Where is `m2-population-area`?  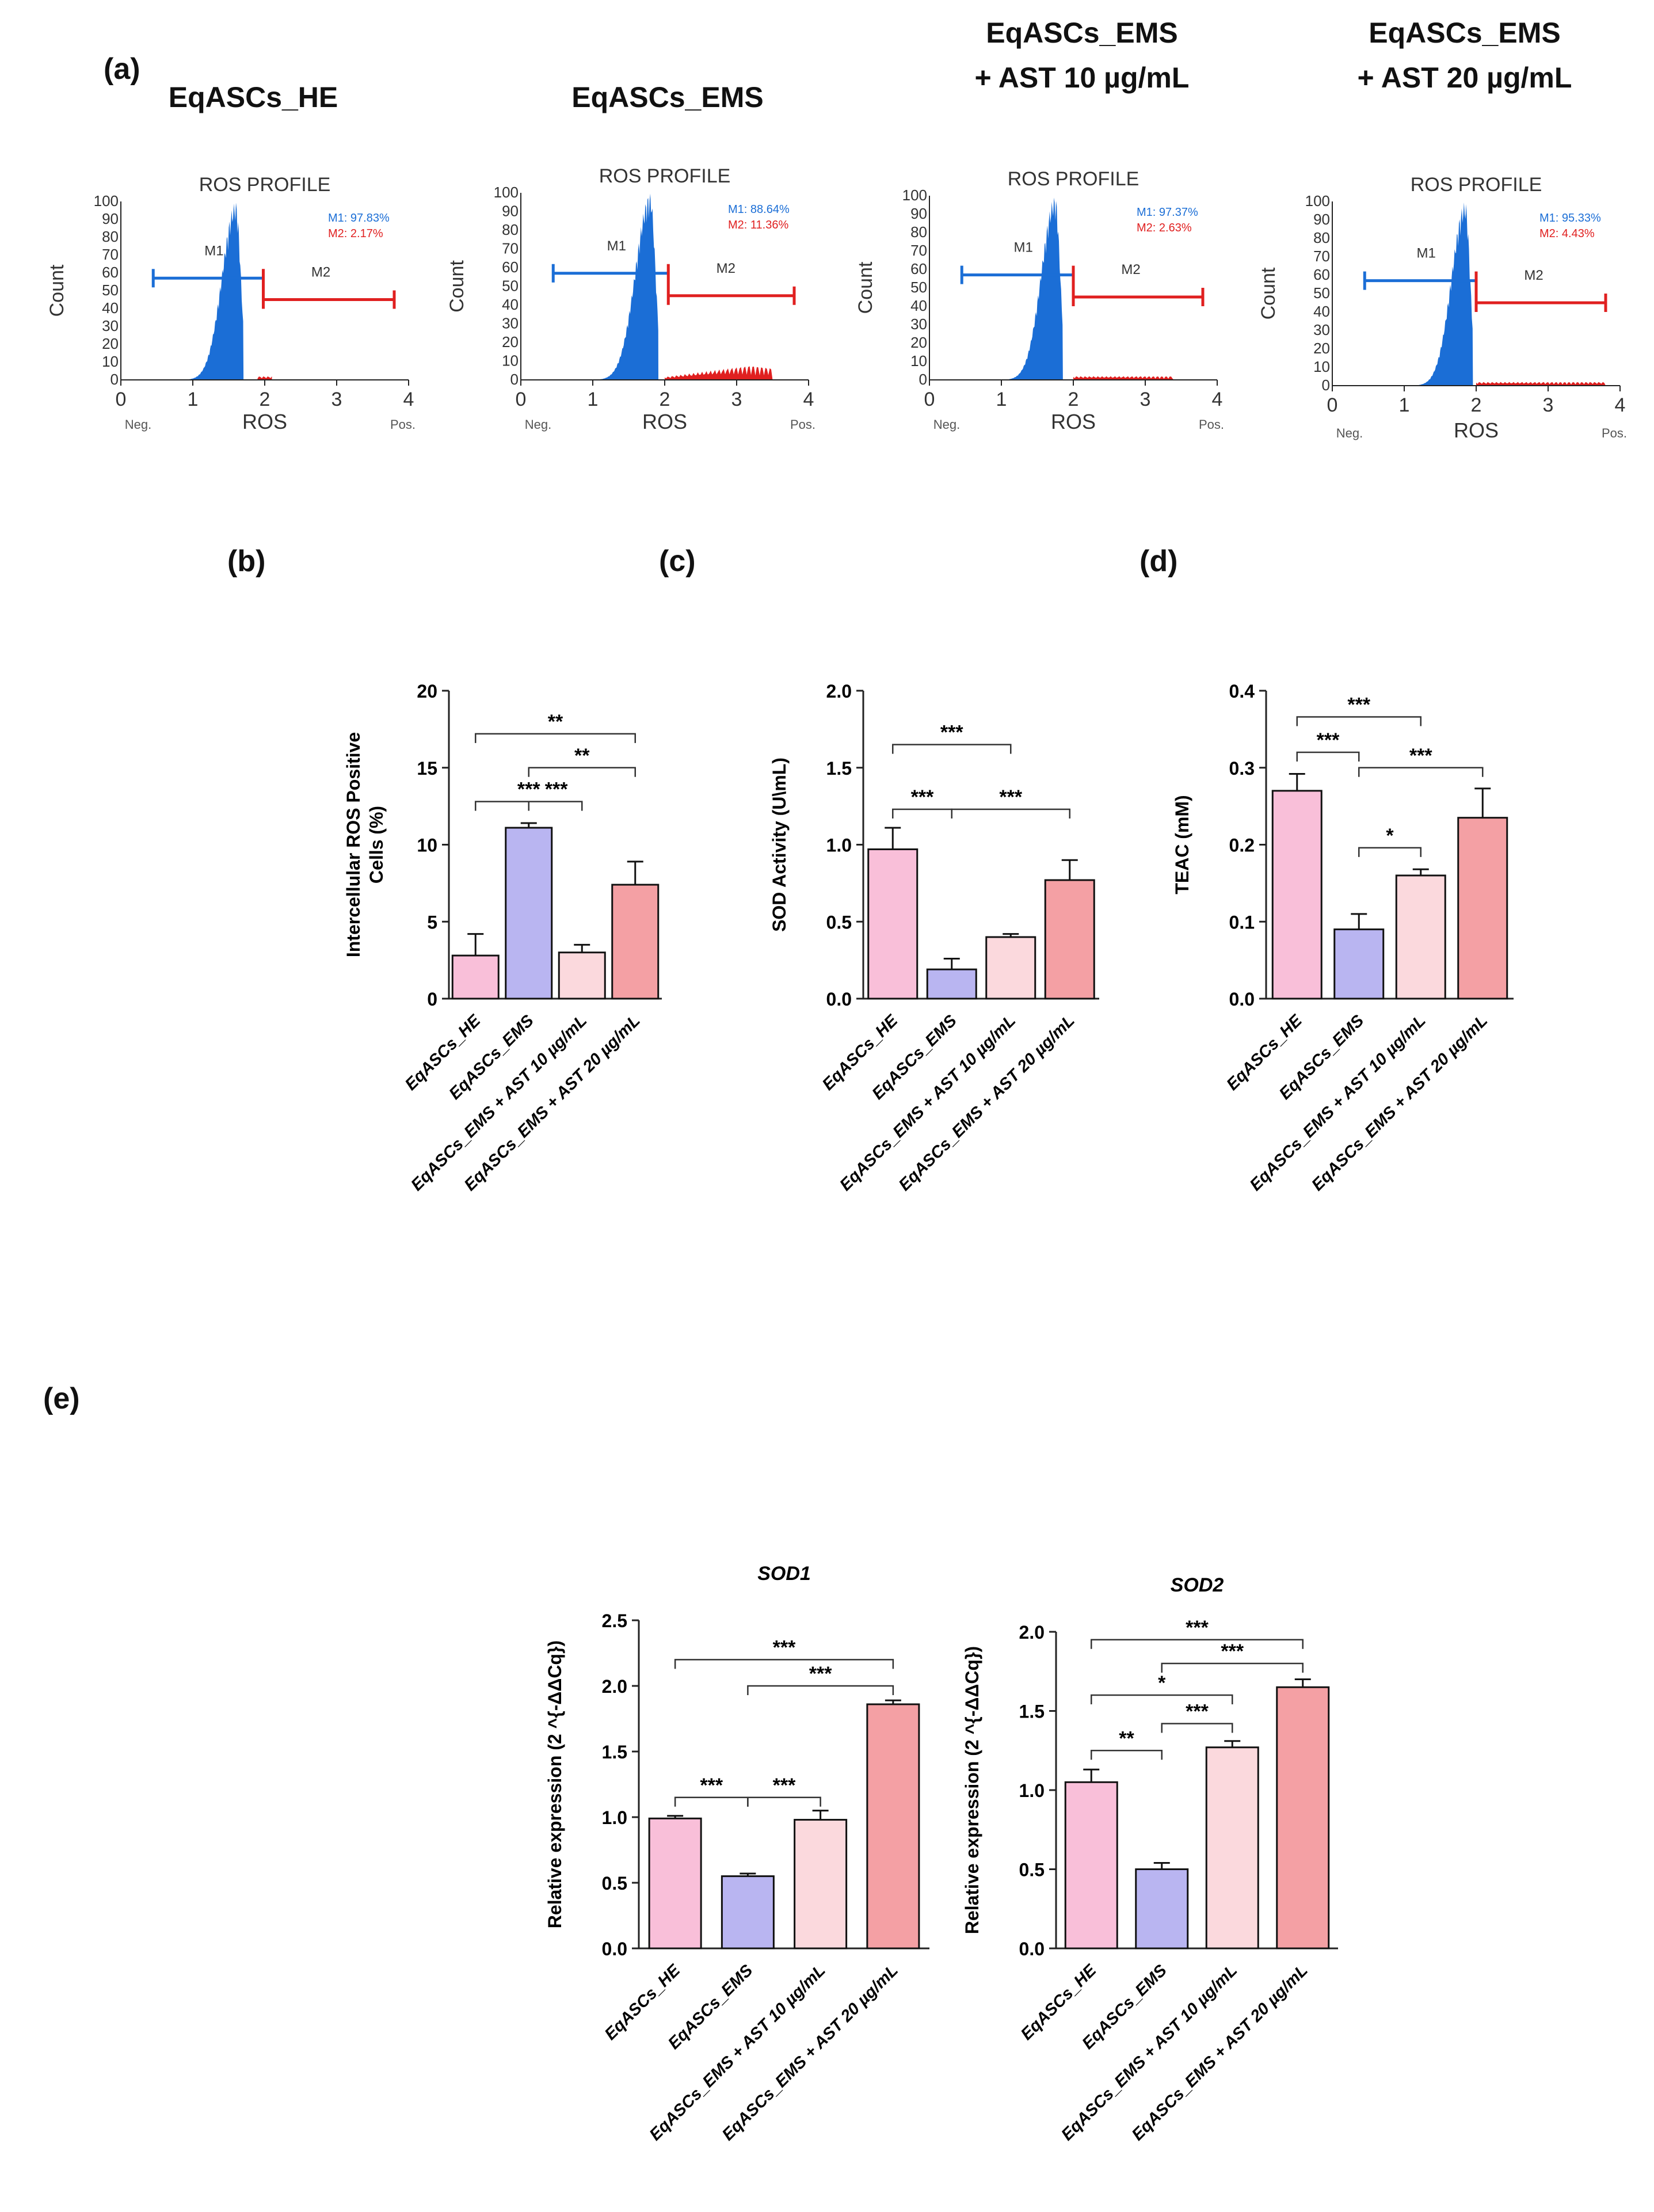 m2-population-area is located at coordinates (719, 373).